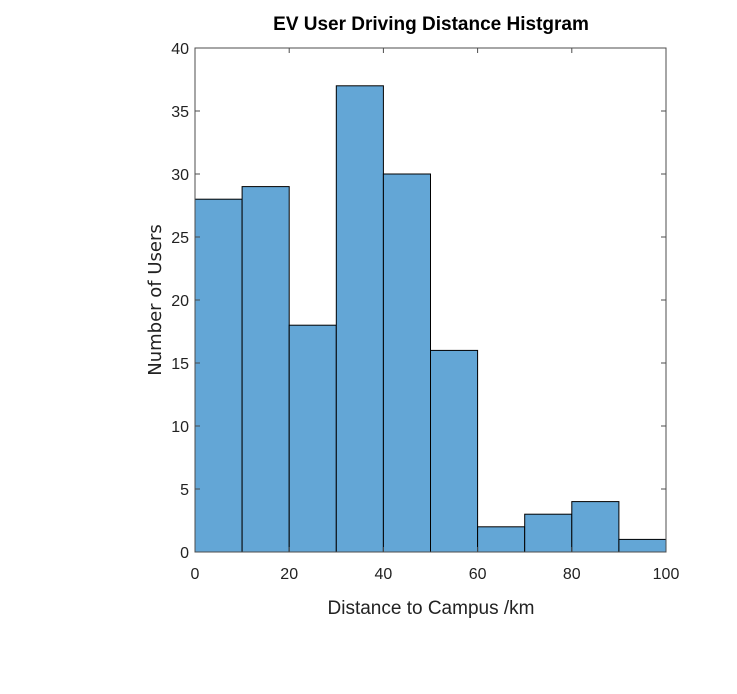 The image size is (737, 694). What do you see at coordinates (180, 49) in the screenshot?
I see `y-tick-label-8: 40` at bounding box center [180, 49].